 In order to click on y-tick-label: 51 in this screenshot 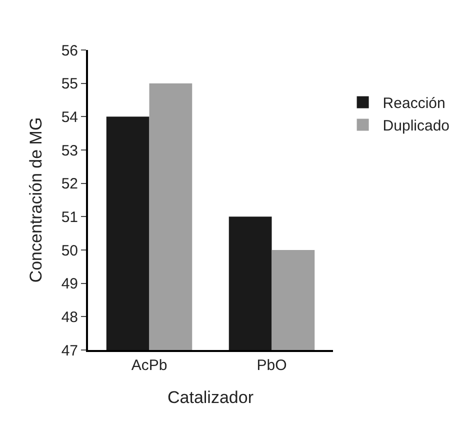, I will do `click(69, 217)`.